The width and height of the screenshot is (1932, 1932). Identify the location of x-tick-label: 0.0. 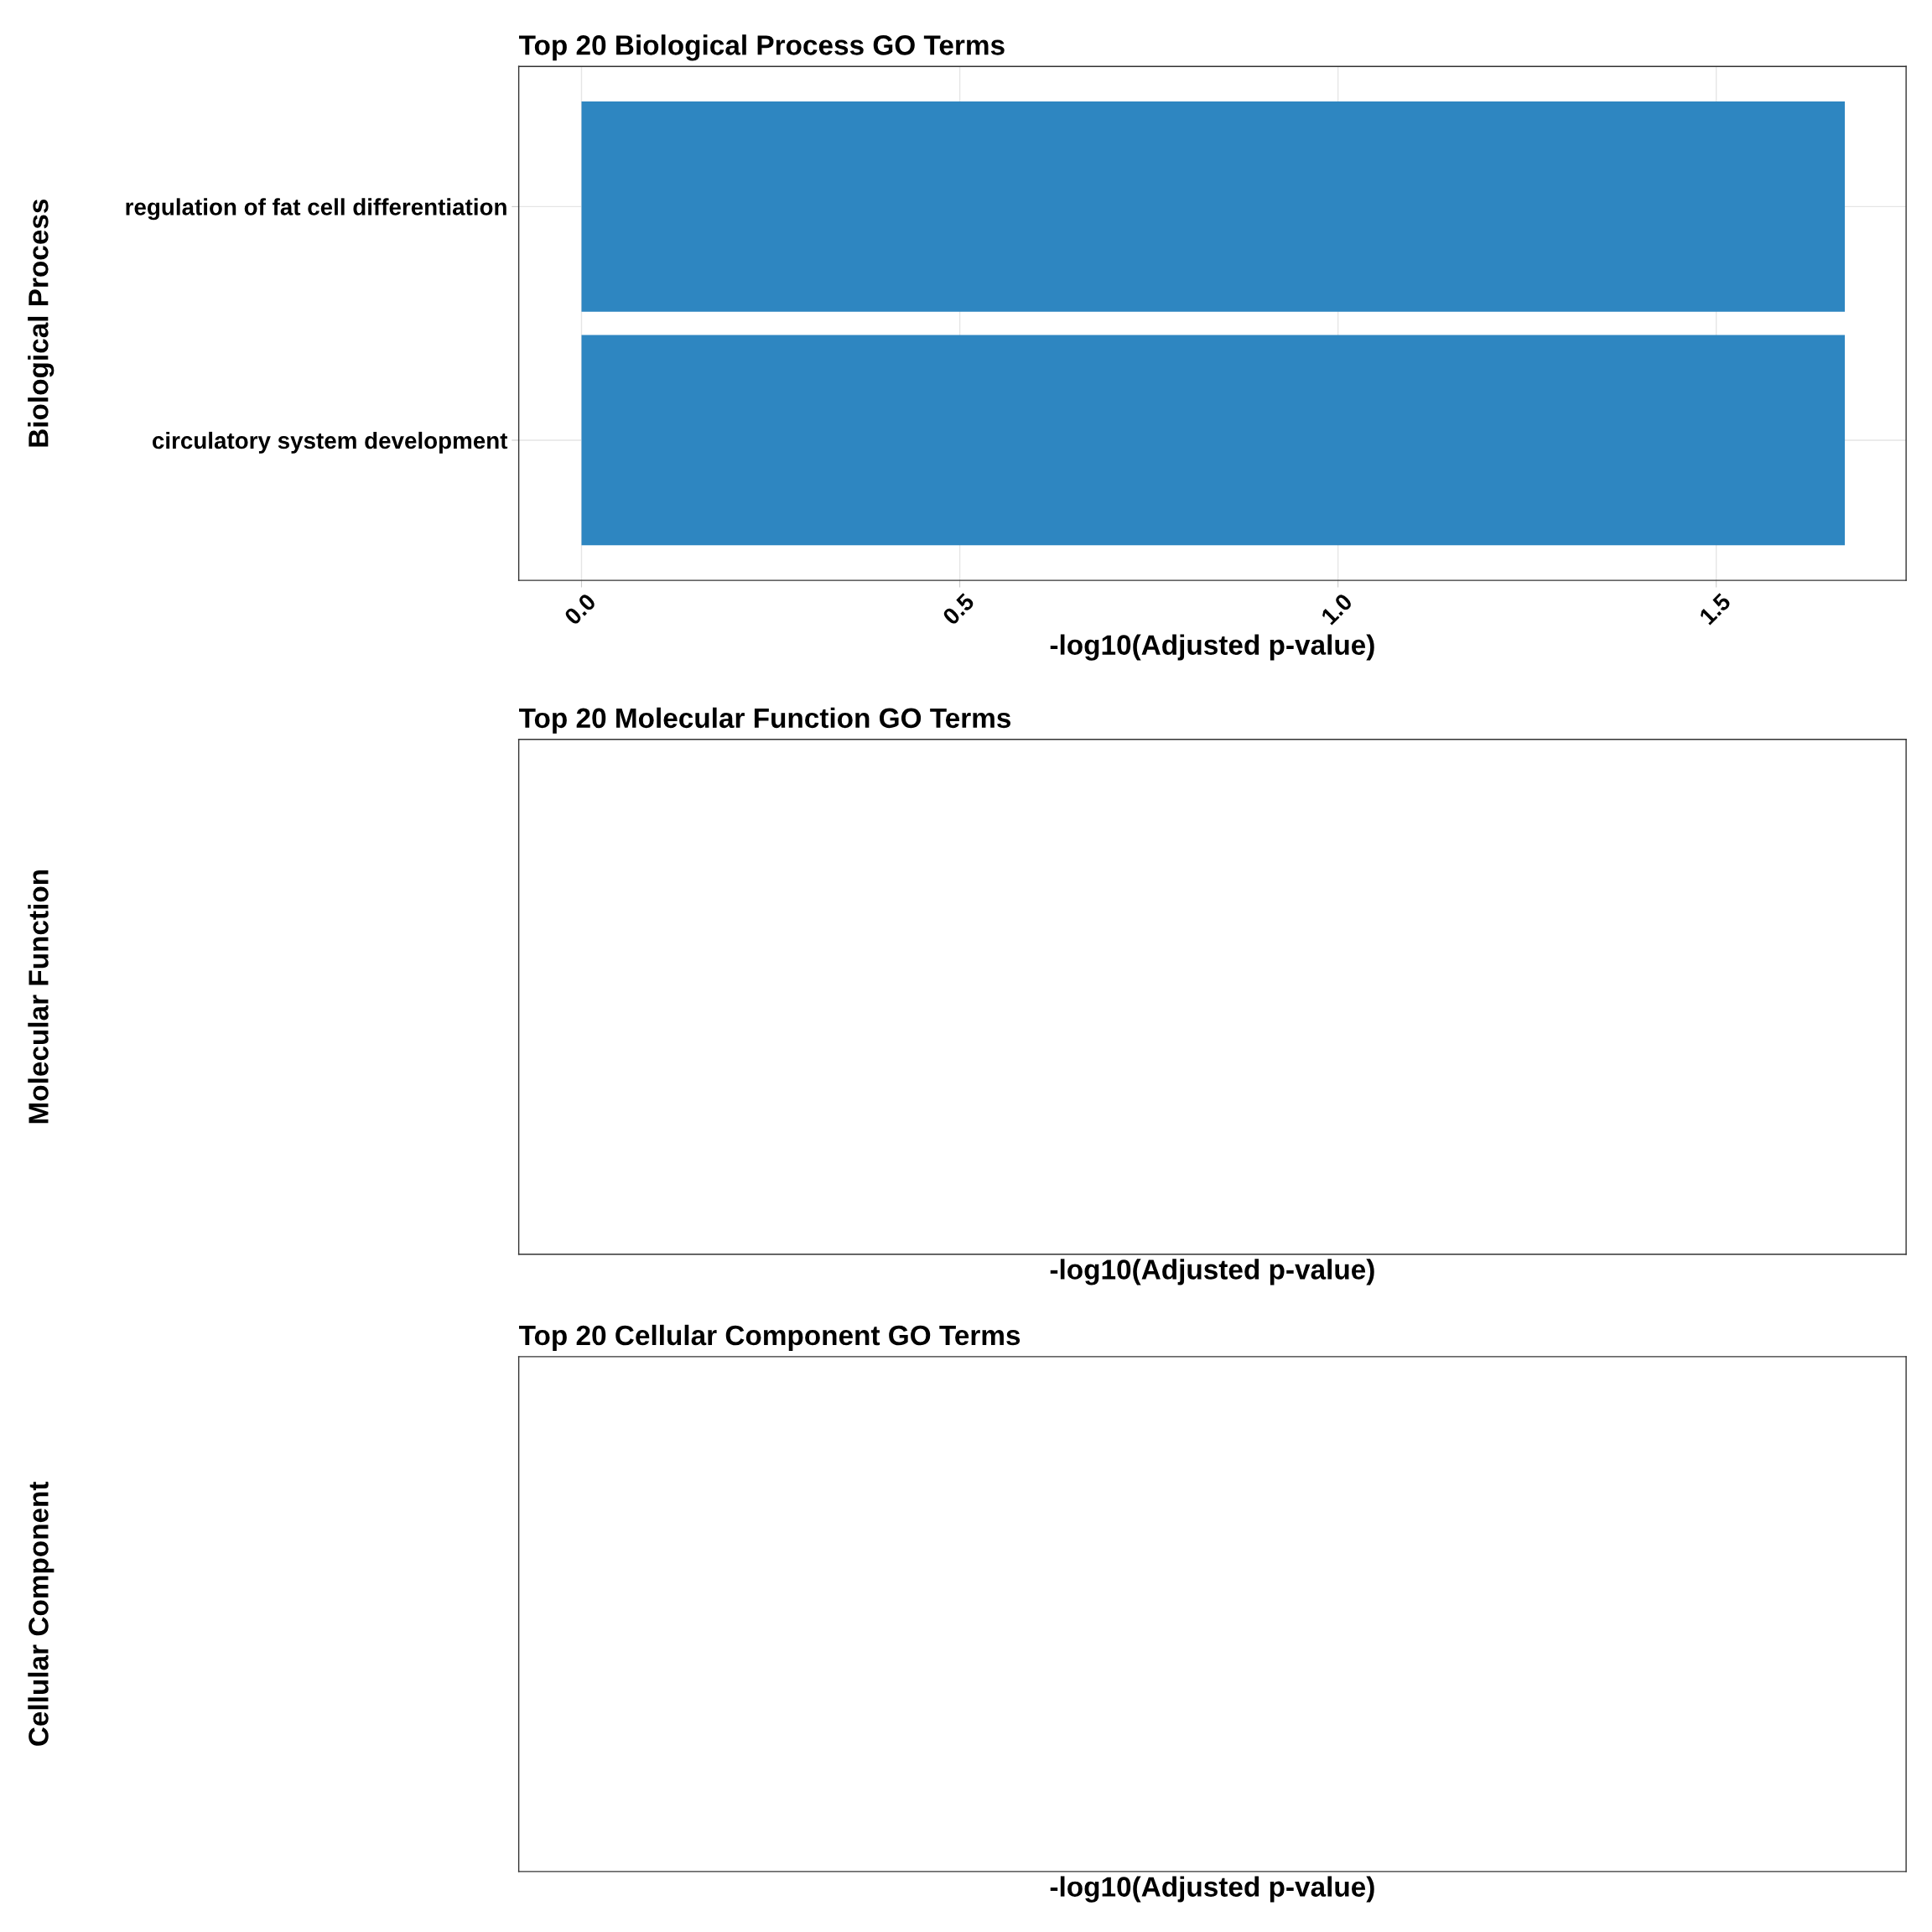
(580, 609).